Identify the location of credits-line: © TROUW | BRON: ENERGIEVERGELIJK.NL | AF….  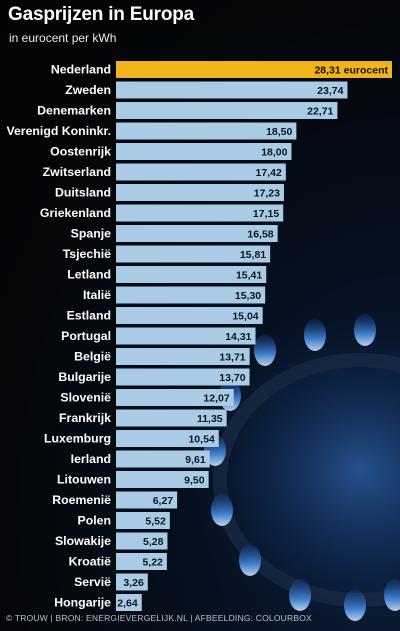
(159, 618).